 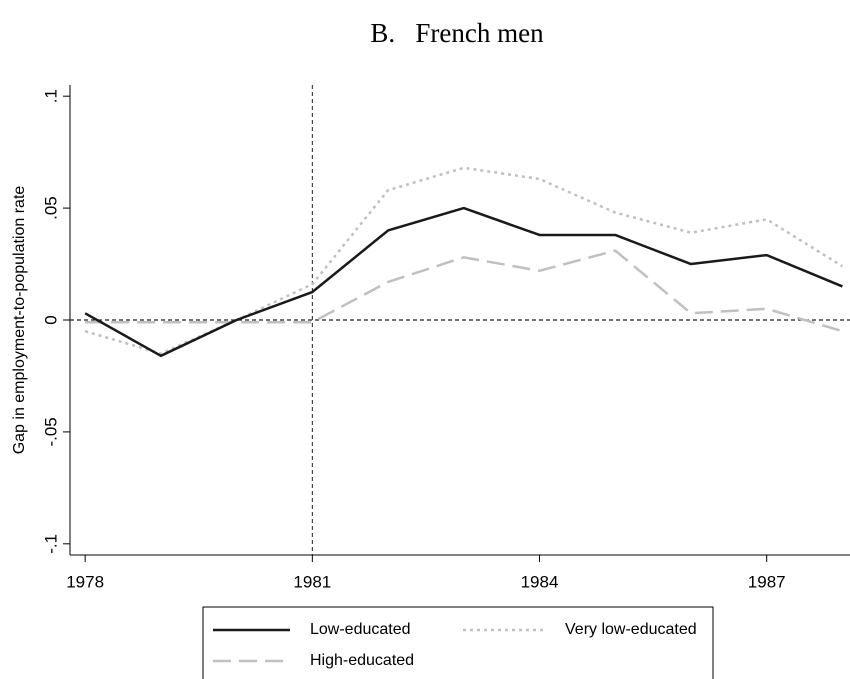 What do you see at coordinates (458, 642) in the screenshot?
I see `legend-box` at bounding box center [458, 642].